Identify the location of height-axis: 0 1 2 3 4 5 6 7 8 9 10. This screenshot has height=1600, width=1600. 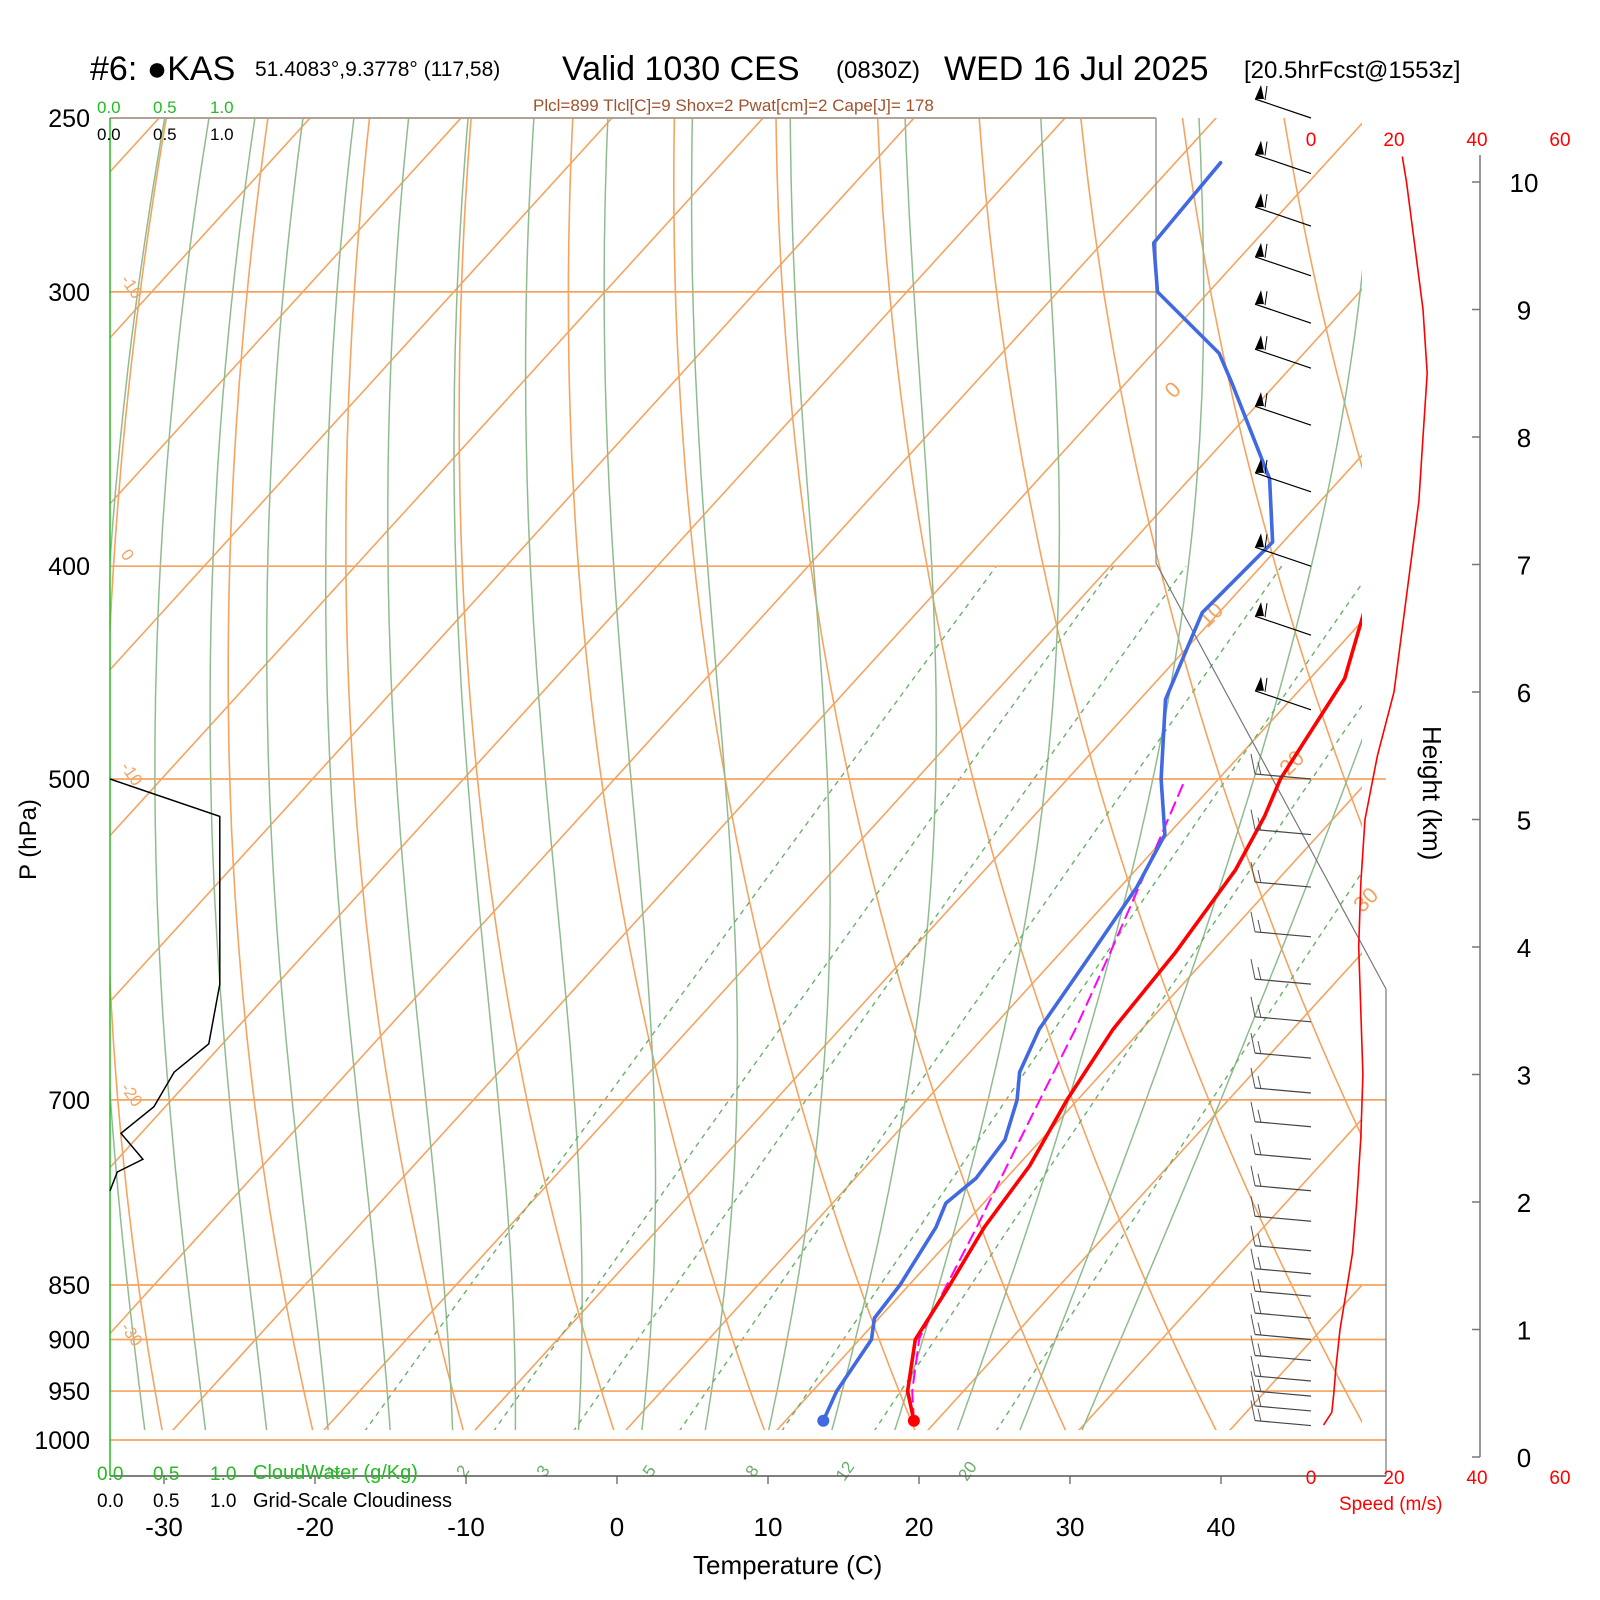
(1505, 814).